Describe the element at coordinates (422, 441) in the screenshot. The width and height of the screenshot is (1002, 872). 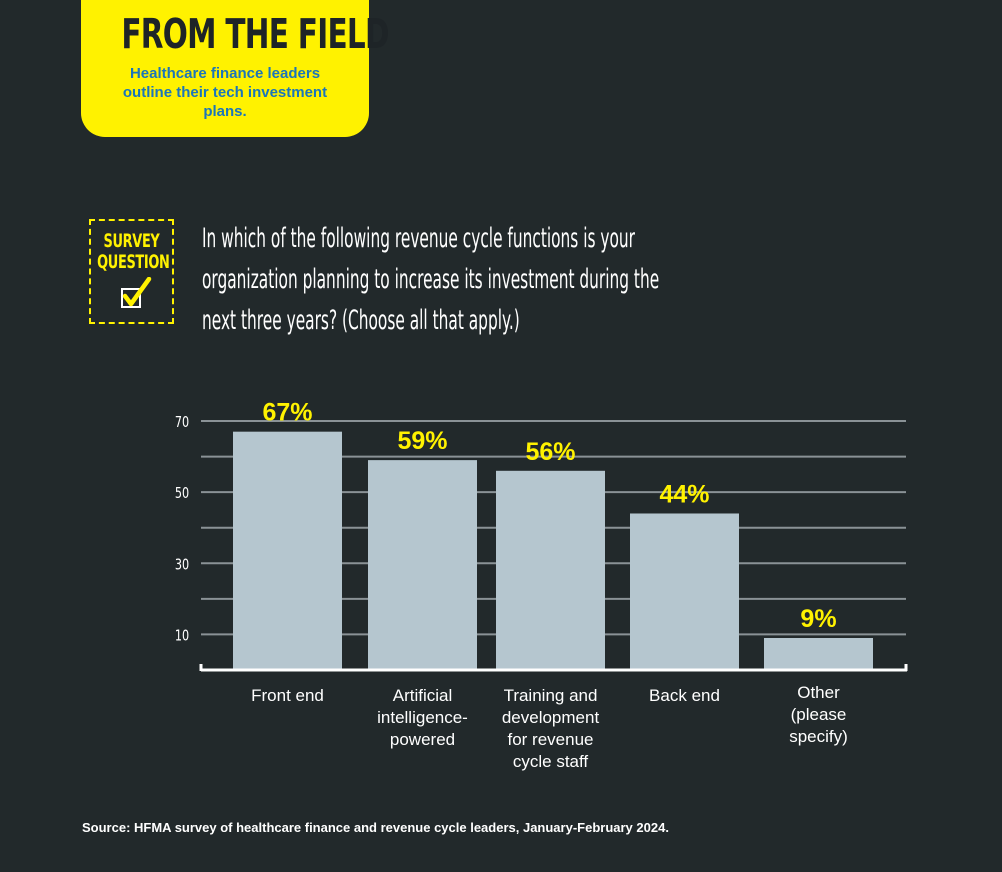
I see `bar-value-label: 59%` at that location.